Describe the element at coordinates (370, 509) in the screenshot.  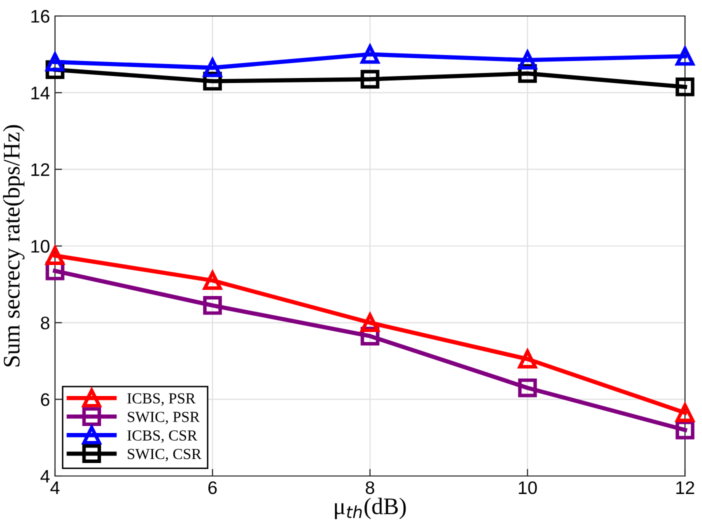
I see `x-axis-title: μ$_{th}$(dB)` at that location.